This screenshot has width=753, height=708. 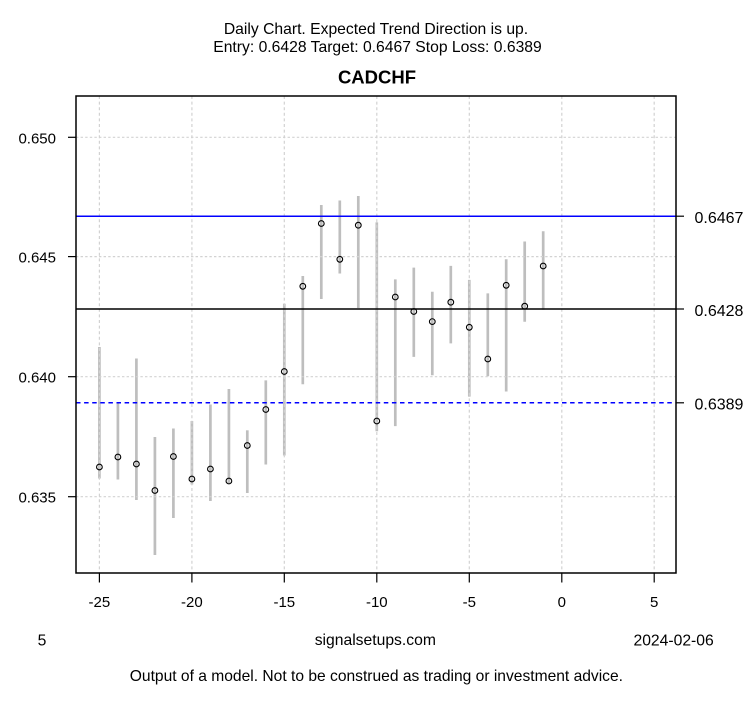 What do you see at coordinates (37, 138) in the screenshot?
I see `svg-text: 0.650` at bounding box center [37, 138].